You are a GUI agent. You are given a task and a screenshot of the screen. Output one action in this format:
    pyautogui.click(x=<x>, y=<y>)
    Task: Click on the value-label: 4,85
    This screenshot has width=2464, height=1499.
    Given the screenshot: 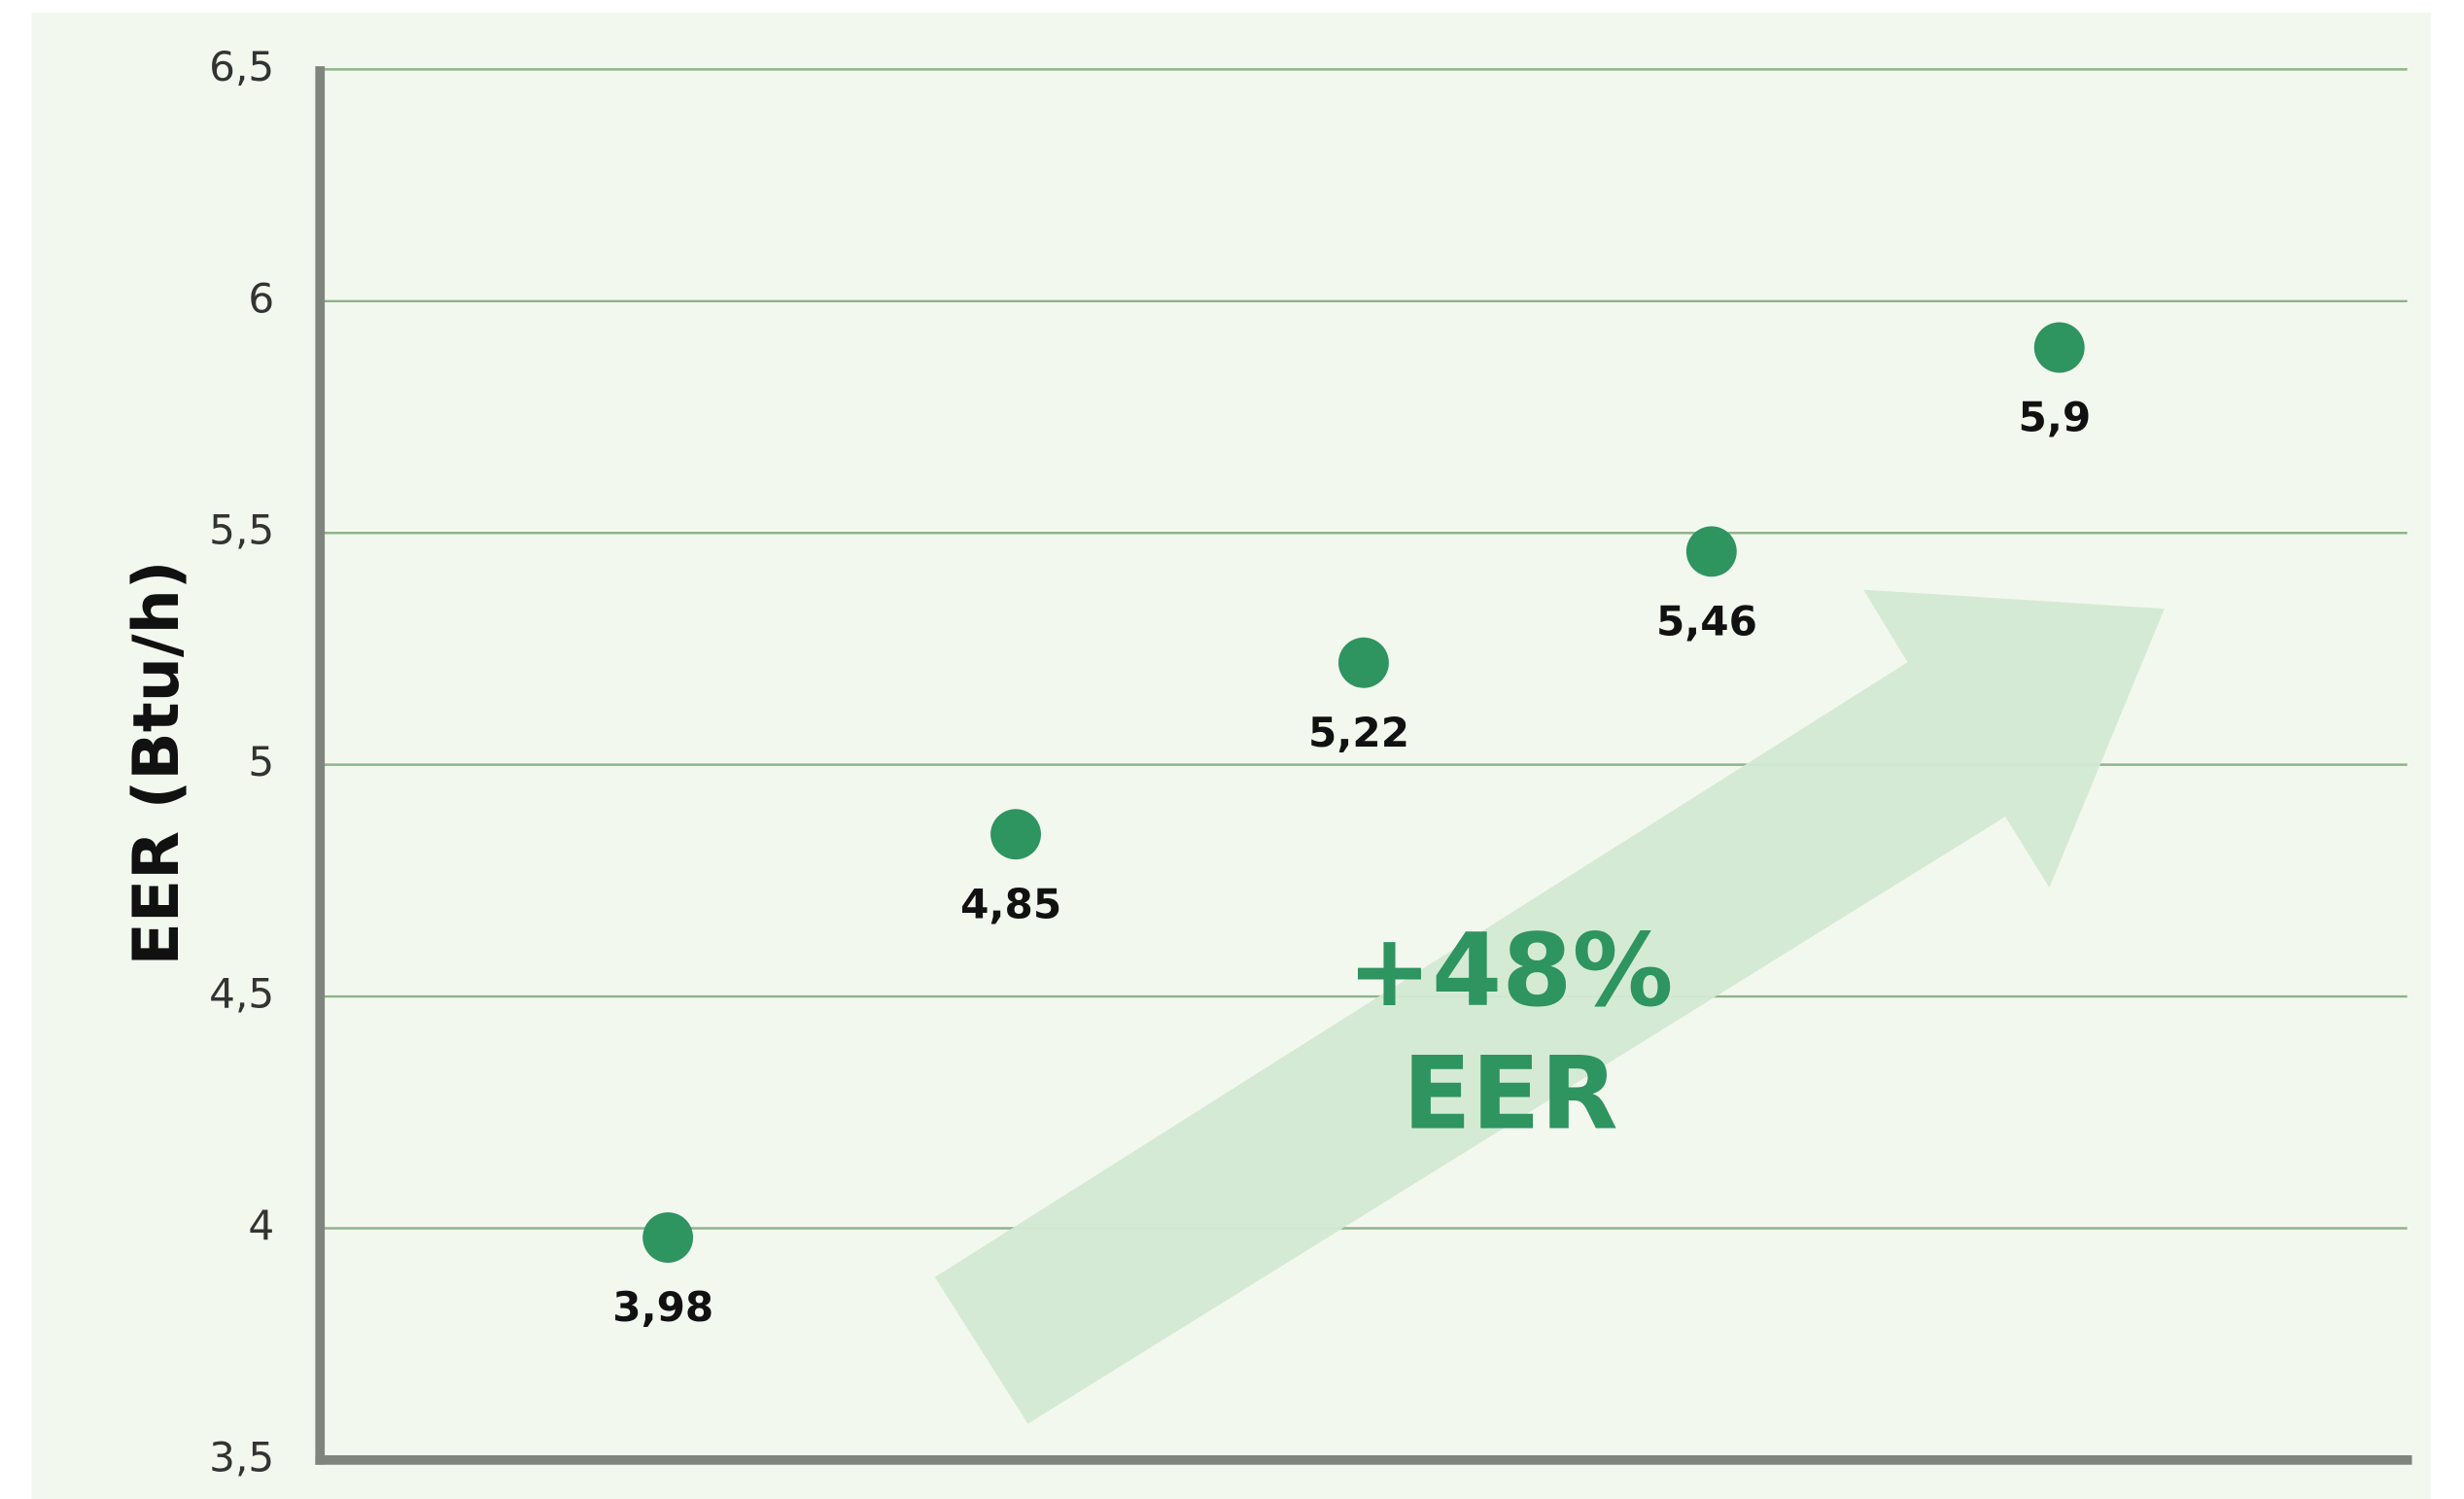 What is the action you would take?
    pyautogui.click(x=1011, y=903)
    